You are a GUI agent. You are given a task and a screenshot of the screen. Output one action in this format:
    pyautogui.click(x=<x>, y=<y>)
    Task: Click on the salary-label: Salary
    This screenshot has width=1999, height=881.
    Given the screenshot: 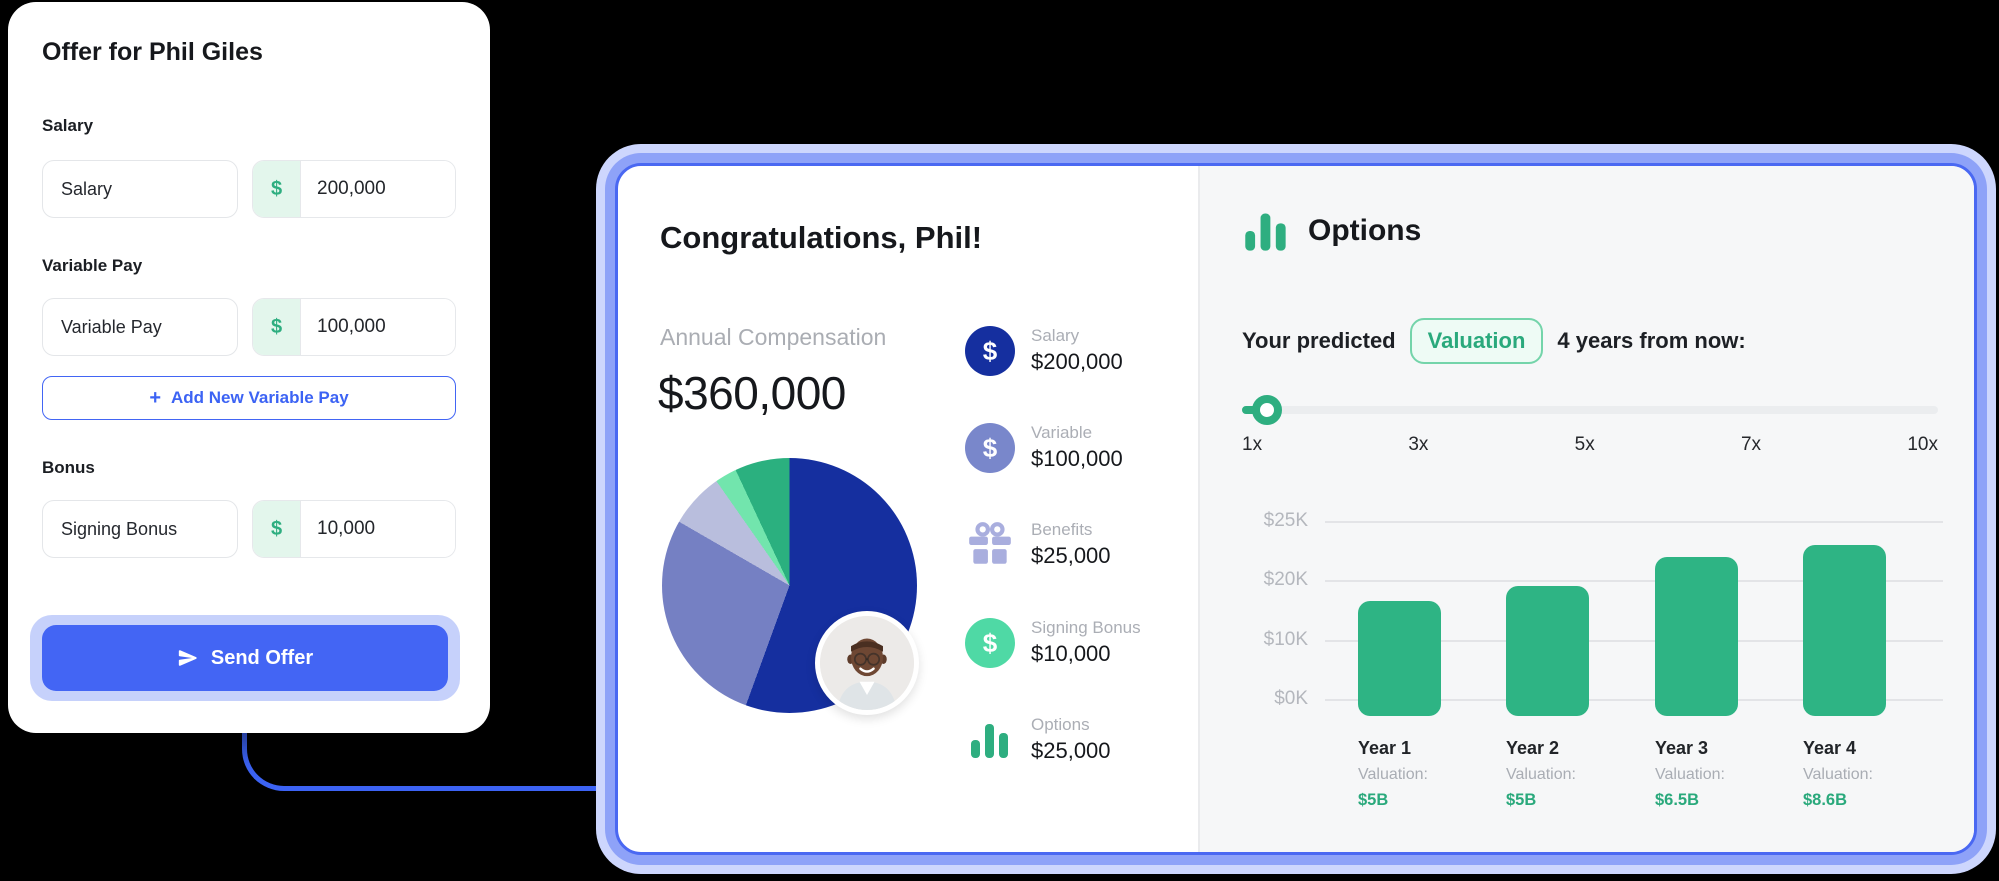 What is the action you would take?
    pyautogui.click(x=68, y=125)
    